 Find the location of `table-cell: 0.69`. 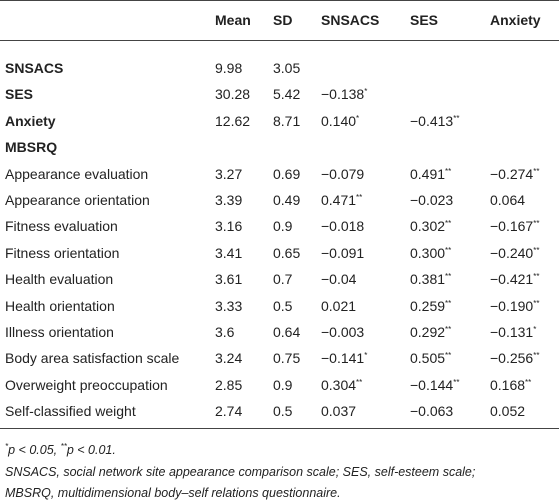

table-cell: 0.69 is located at coordinates (287, 173).